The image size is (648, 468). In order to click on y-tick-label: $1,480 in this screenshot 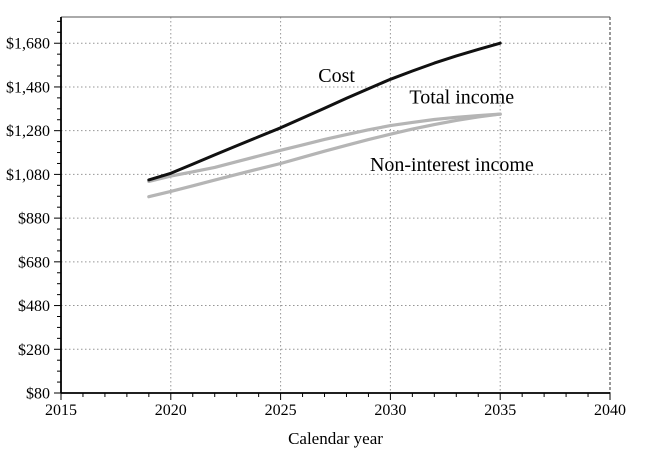, I will do `click(28, 87)`.